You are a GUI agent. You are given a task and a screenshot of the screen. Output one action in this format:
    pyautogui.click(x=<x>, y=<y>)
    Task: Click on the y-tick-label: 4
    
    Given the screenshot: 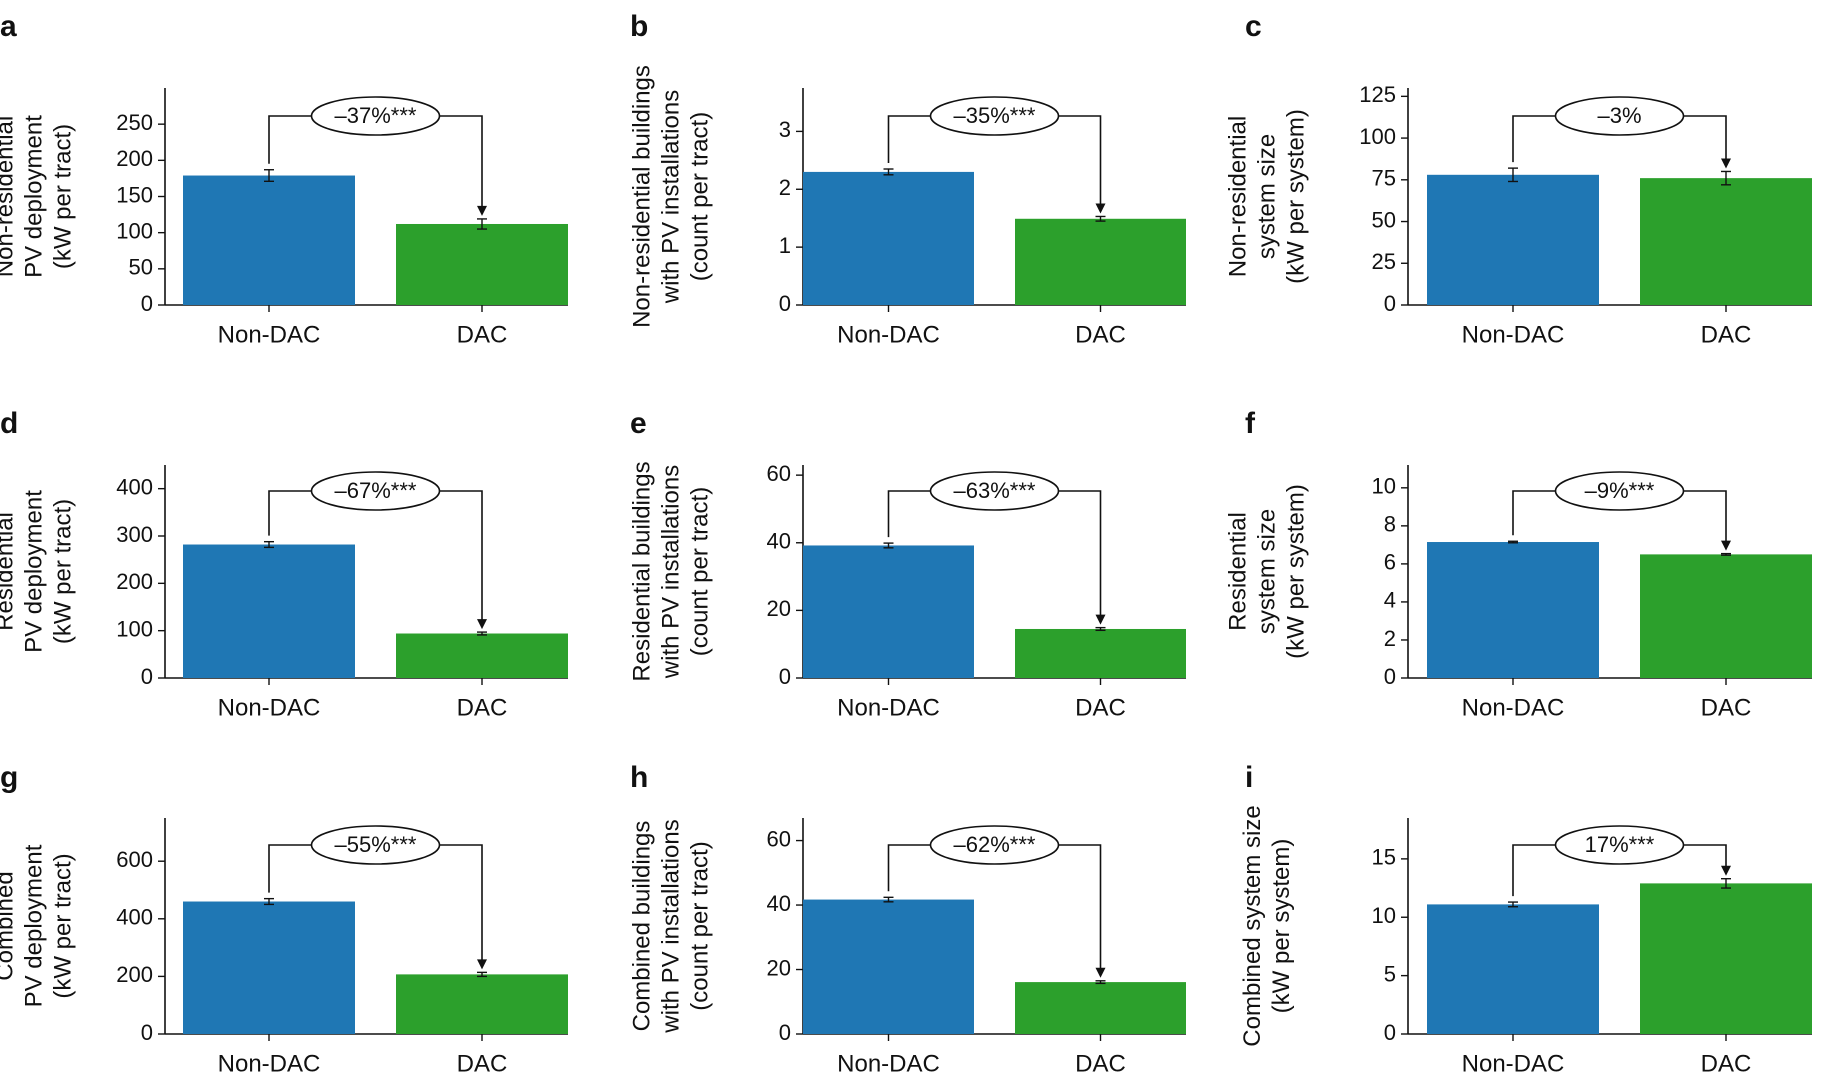 What is the action you would take?
    pyautogui.click(x=1390, y=600)
    